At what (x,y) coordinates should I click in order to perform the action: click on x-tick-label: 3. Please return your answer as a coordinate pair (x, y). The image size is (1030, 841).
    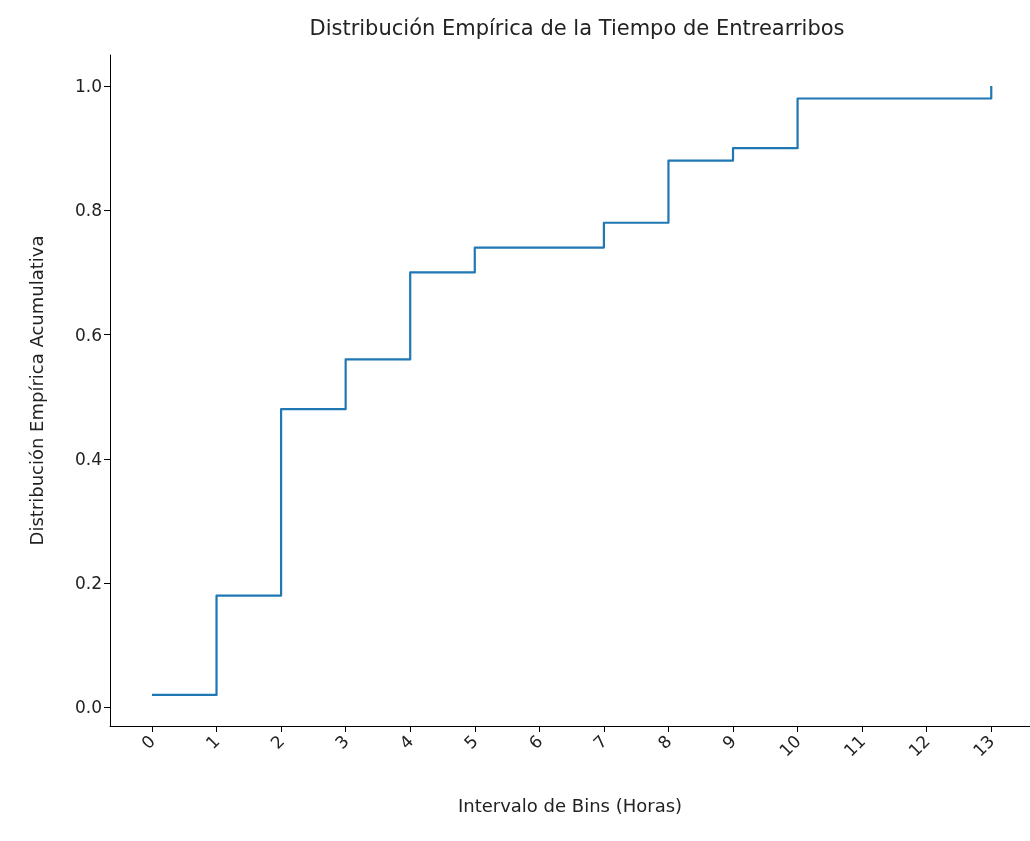
    Looking at the image, I should click on (341, 741).